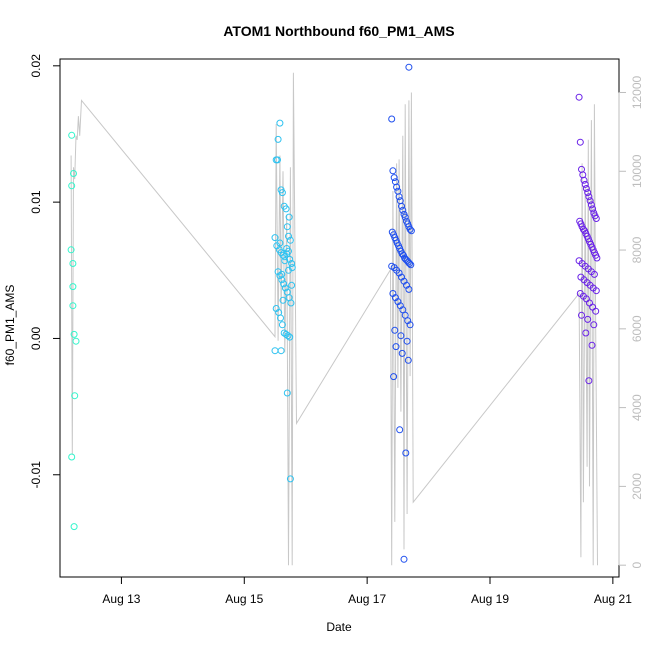 This screenshot has width=650, height=650. I want to click on y-axis-label: f60_PM1_AMS, so click(10, 325).